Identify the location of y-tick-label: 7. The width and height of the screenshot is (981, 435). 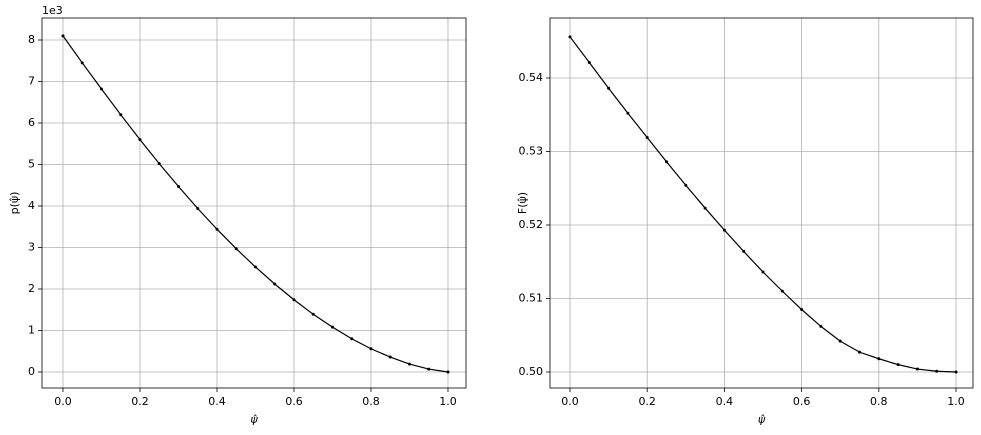
(31, 80).